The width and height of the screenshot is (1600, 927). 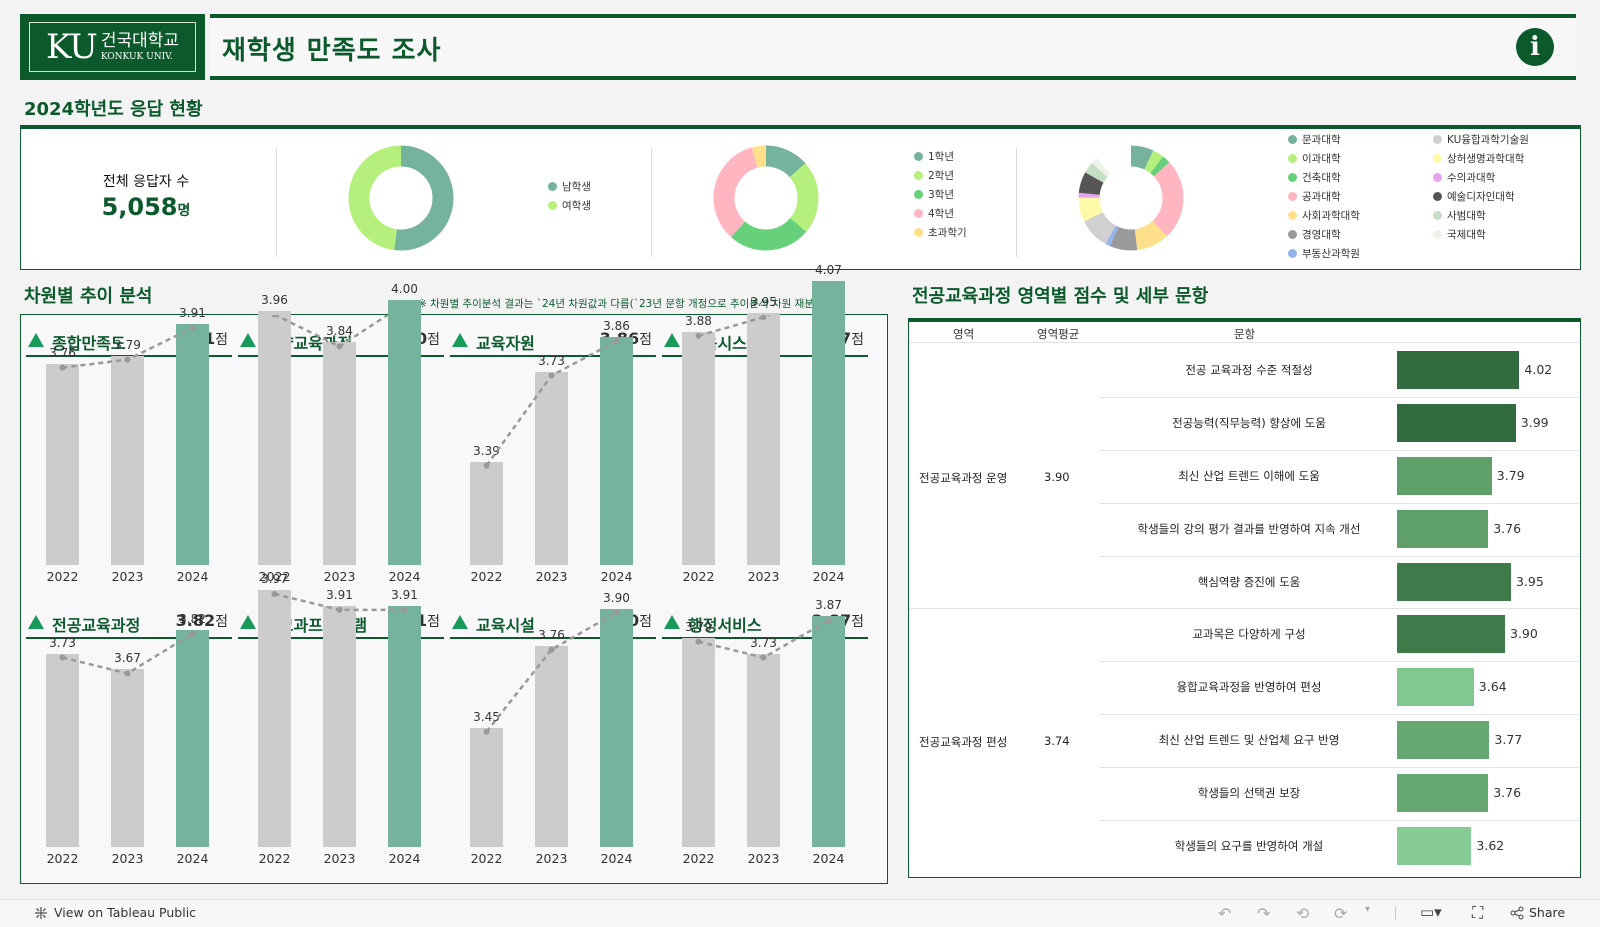 What do you see at coordinates (1324, 234) in the screenshot?
I see `college-legend-item: 경영대학` at bounding box center [1324, 234].